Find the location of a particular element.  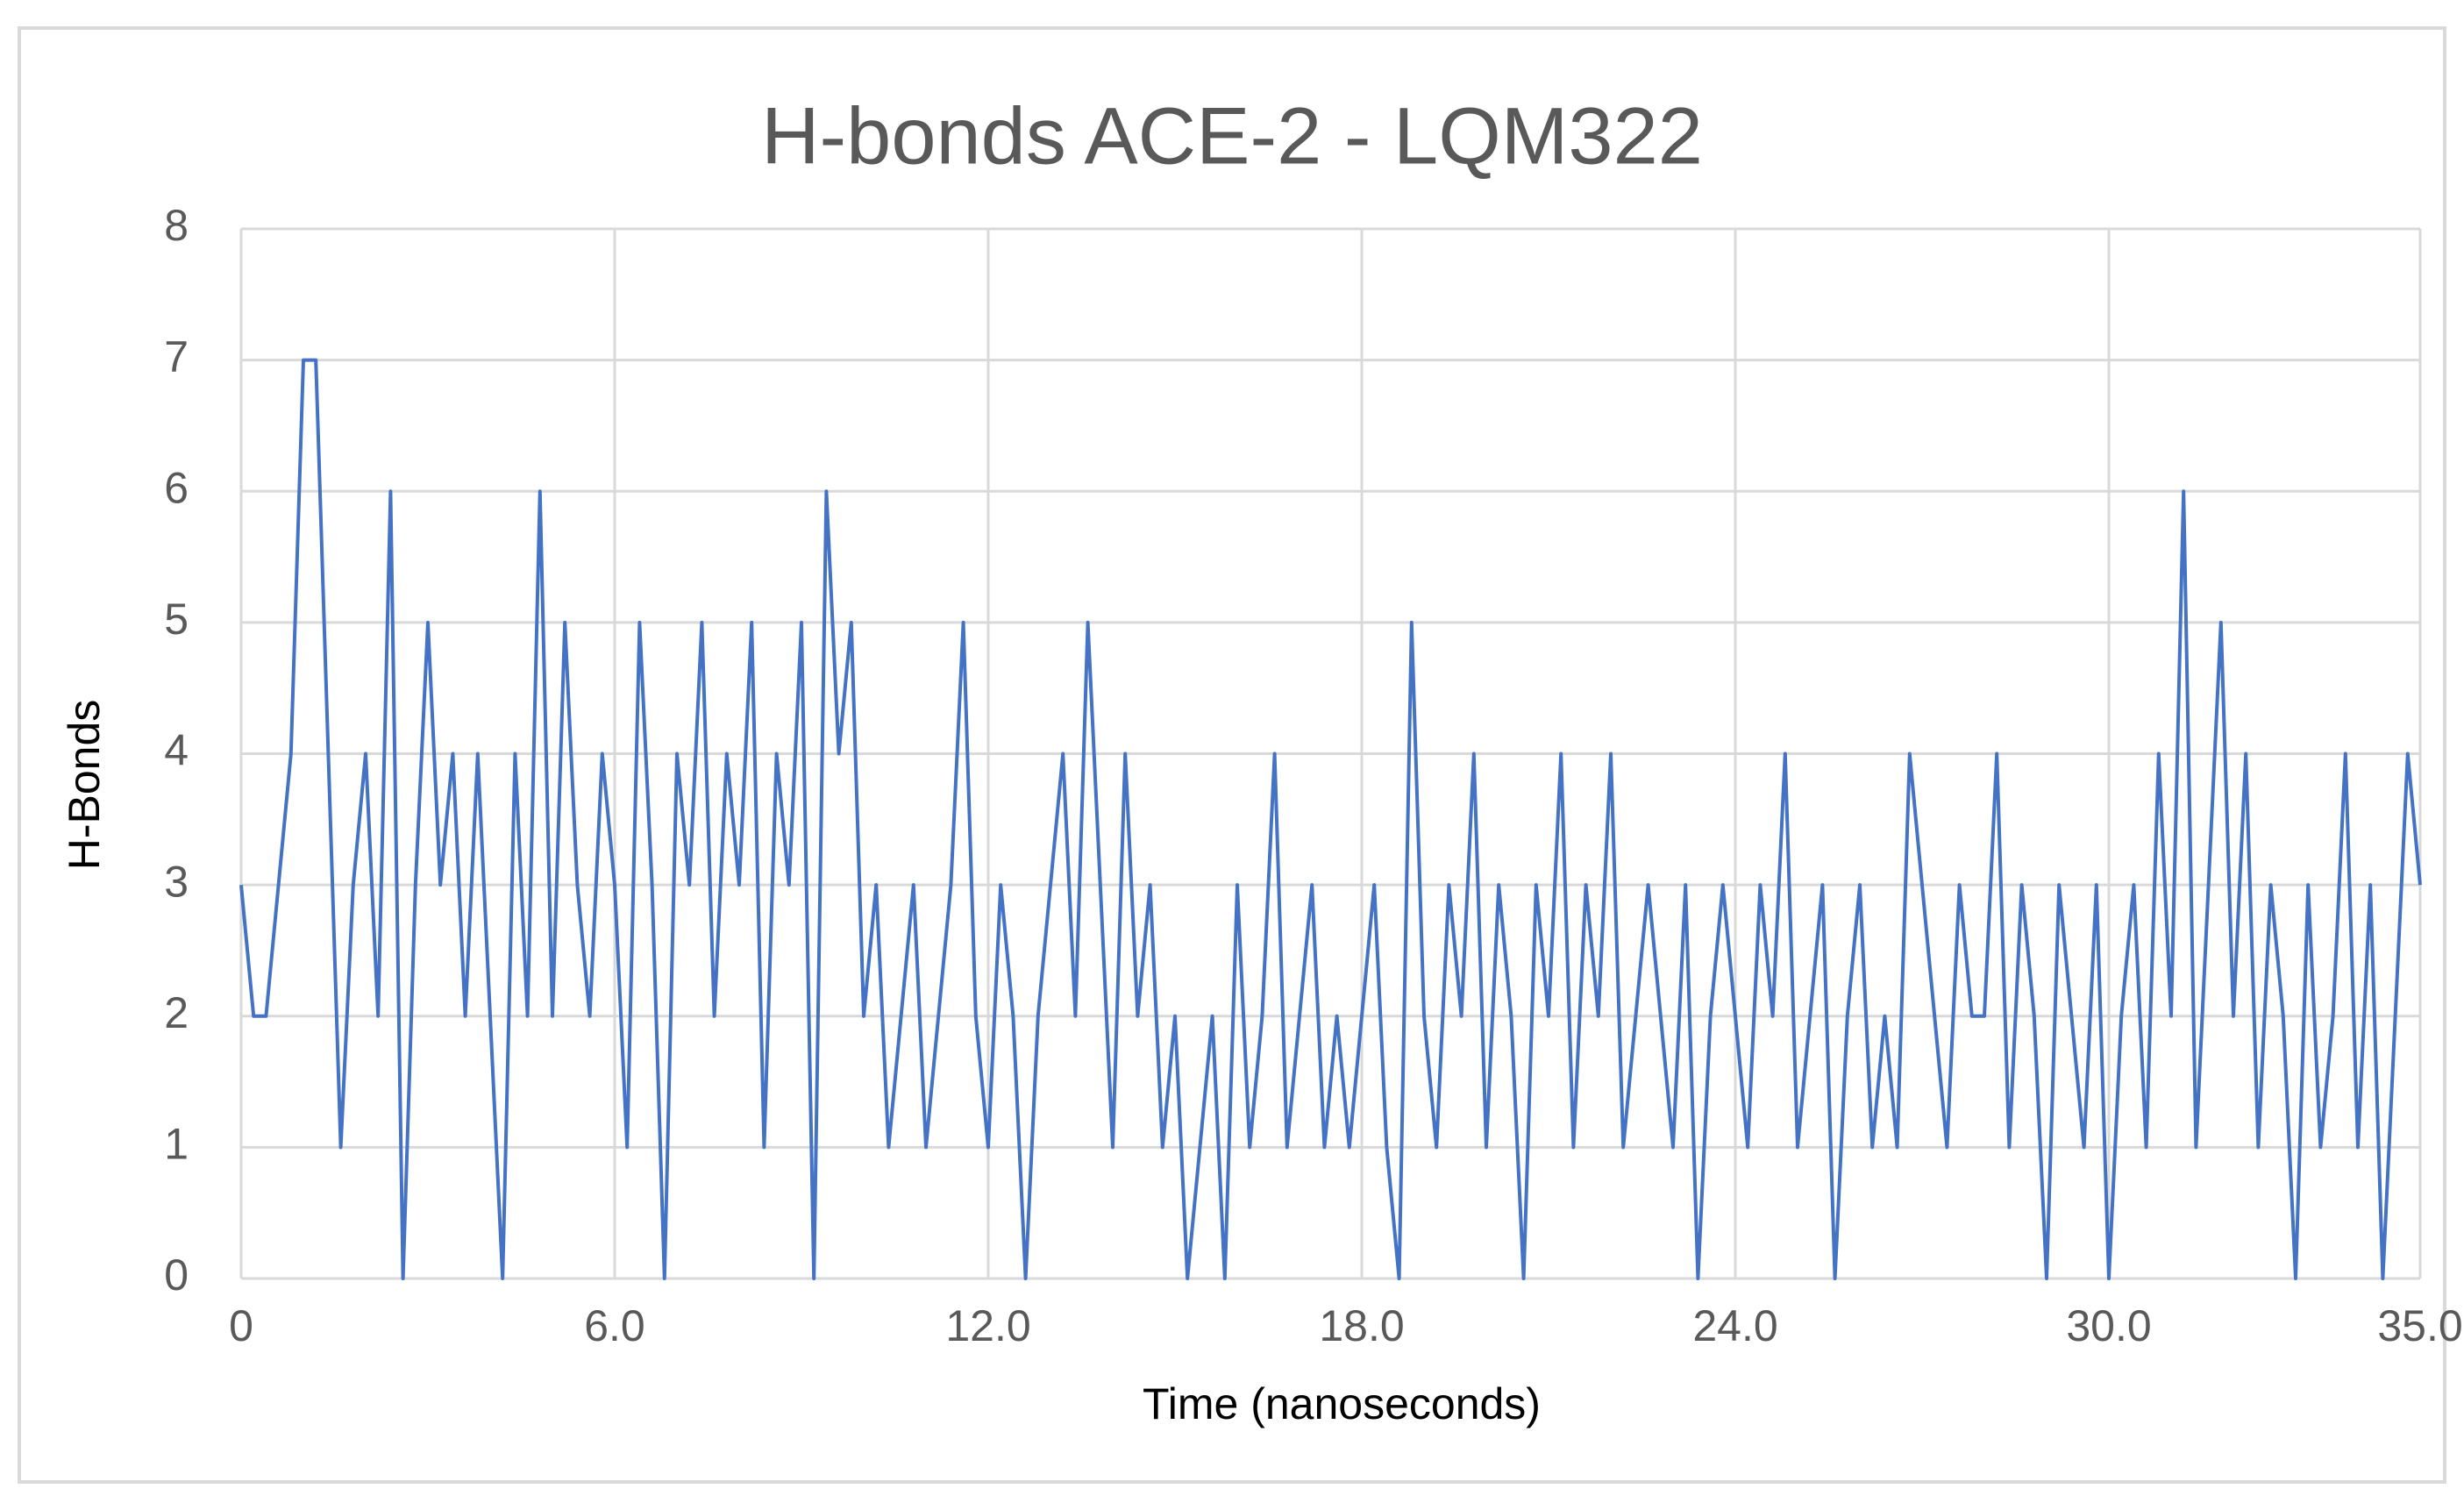

y-tick-label: 6 is located at coordinates (177, 487).